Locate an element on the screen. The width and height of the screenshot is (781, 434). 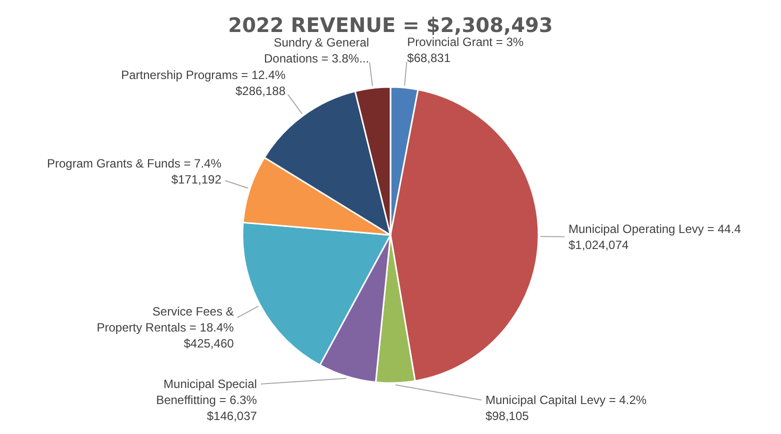
data-label: $1,024,074 is located at coordinates (598, 245).